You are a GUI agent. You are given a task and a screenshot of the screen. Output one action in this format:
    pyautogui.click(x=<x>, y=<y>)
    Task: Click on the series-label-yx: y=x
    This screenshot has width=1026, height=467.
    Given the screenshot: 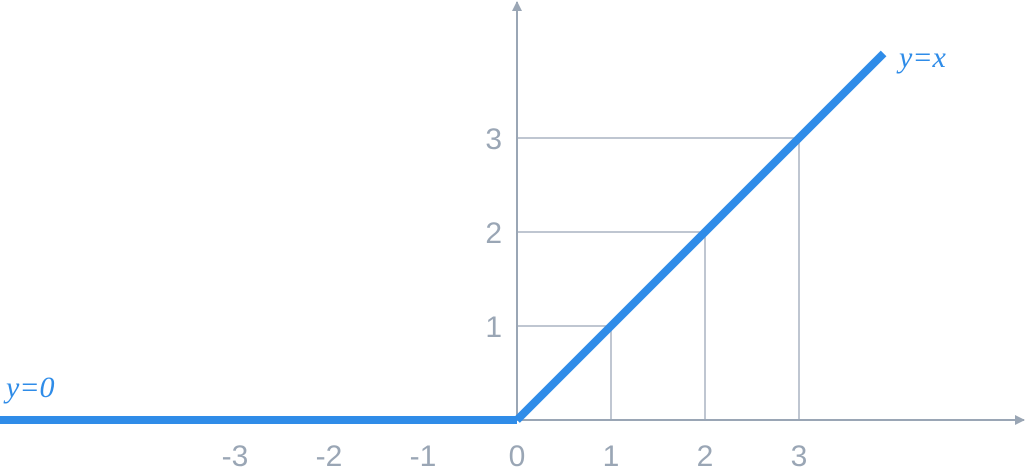 What is the action you would take?
    pyautogui.click(x=921, y=57)
    